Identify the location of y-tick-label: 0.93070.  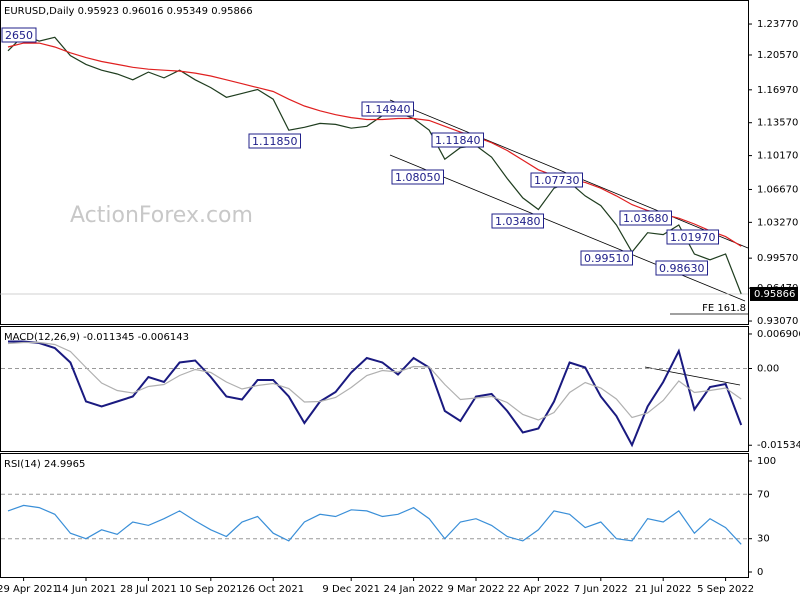
(777, 321).